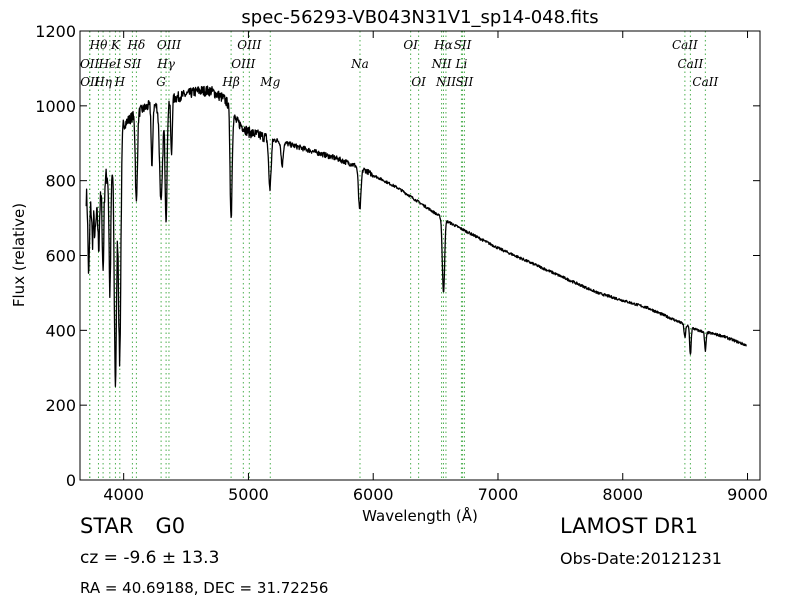  What do you see at coordinates (641, 558) in the screenshot?
I see `observation-date: Obs-Date:20121231` at bounding box center [641, 558].